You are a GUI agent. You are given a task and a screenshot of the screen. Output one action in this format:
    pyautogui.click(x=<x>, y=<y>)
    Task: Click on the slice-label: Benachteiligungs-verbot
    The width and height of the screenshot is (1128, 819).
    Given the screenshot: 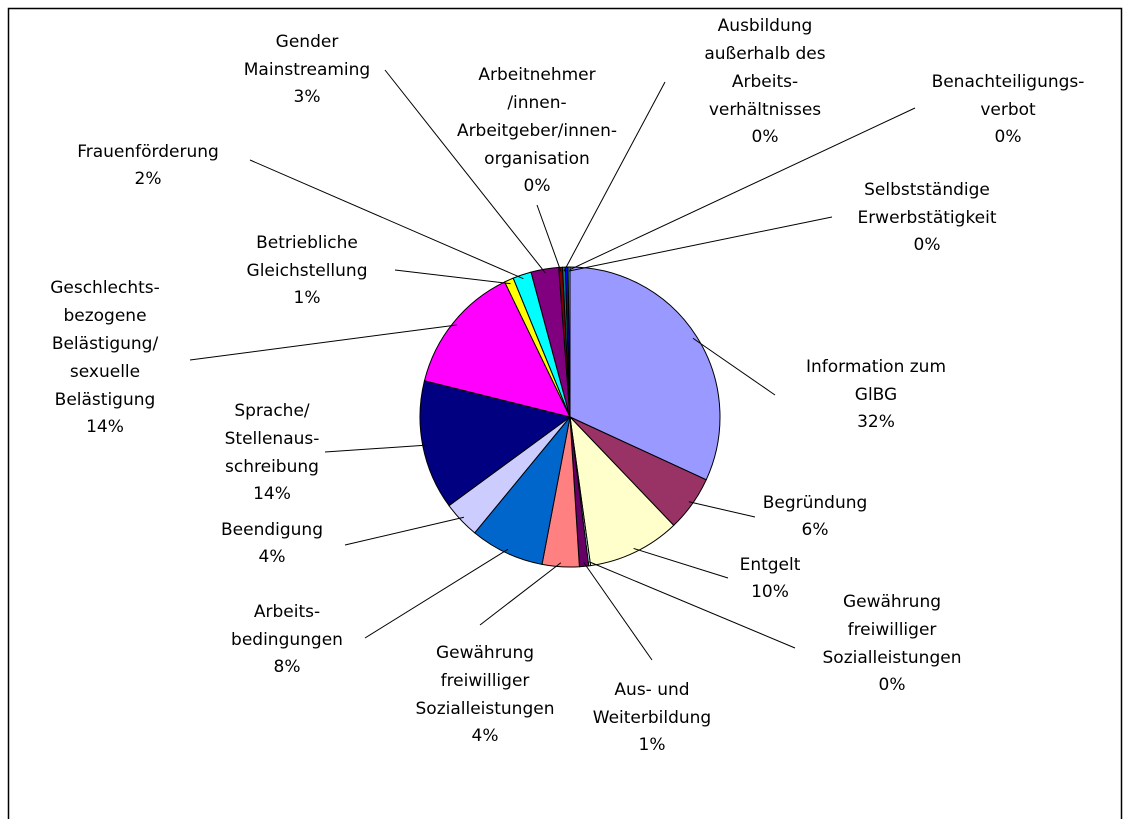 What is the action you would take?
    pyautogui.click(x=1008, y=96)
    